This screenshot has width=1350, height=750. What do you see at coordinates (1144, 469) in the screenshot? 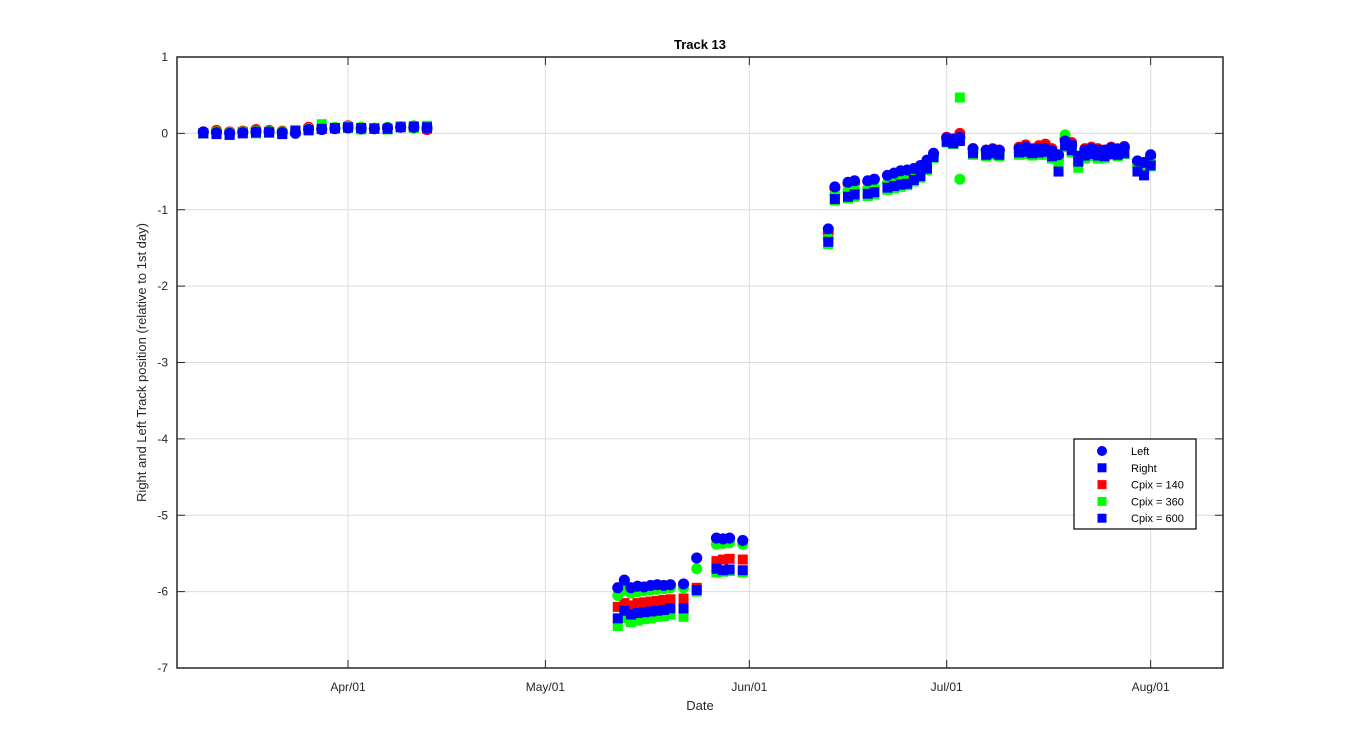
I see `legend-entry-label: Right` at bounding box center [1144, 469].